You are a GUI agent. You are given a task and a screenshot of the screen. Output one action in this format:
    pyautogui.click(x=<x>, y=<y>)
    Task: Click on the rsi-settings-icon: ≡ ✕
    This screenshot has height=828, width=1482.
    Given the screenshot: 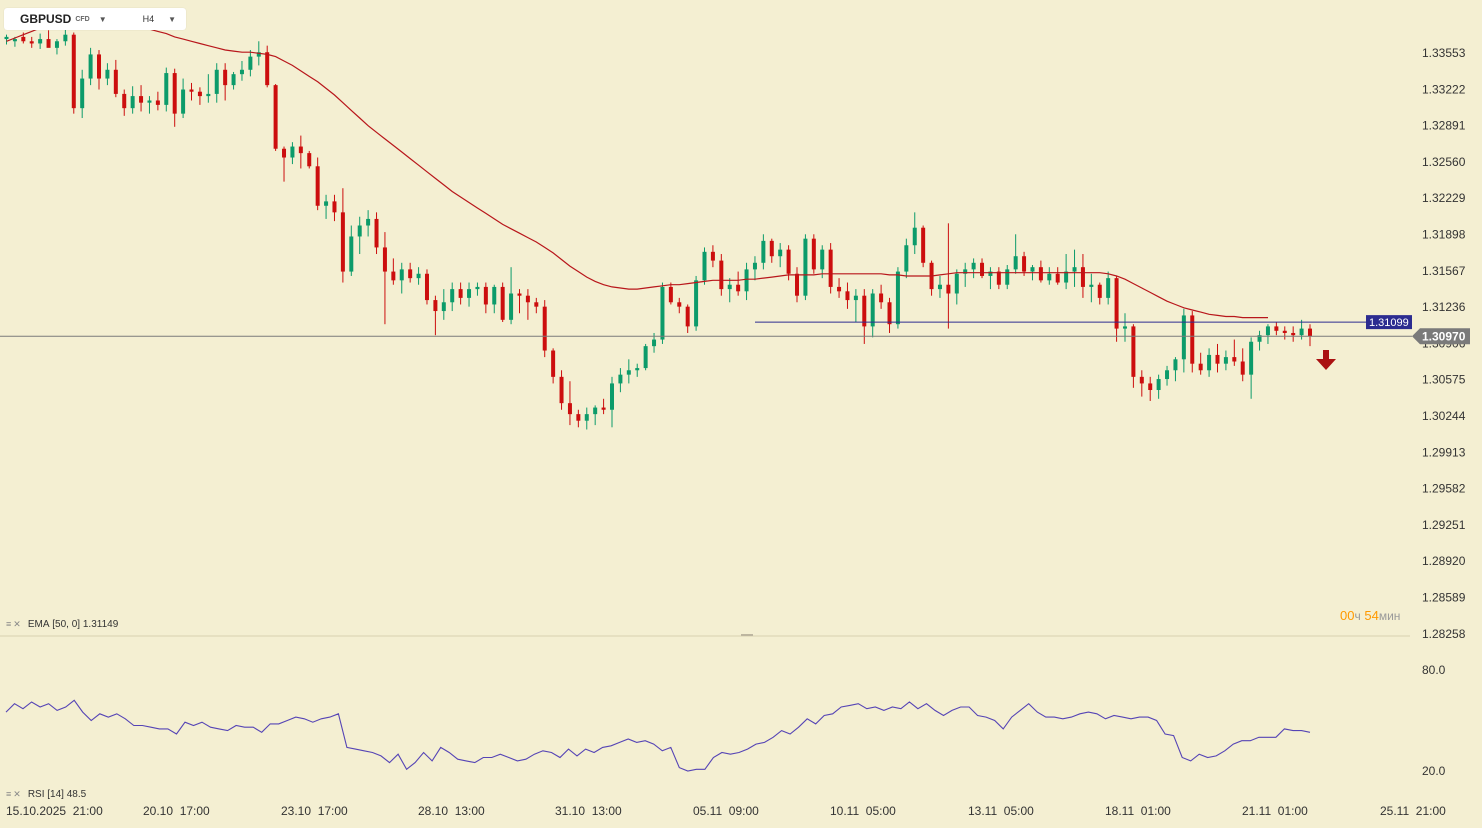 What is the action you would take?
    pyautogui.click(x=13, y=794)
    